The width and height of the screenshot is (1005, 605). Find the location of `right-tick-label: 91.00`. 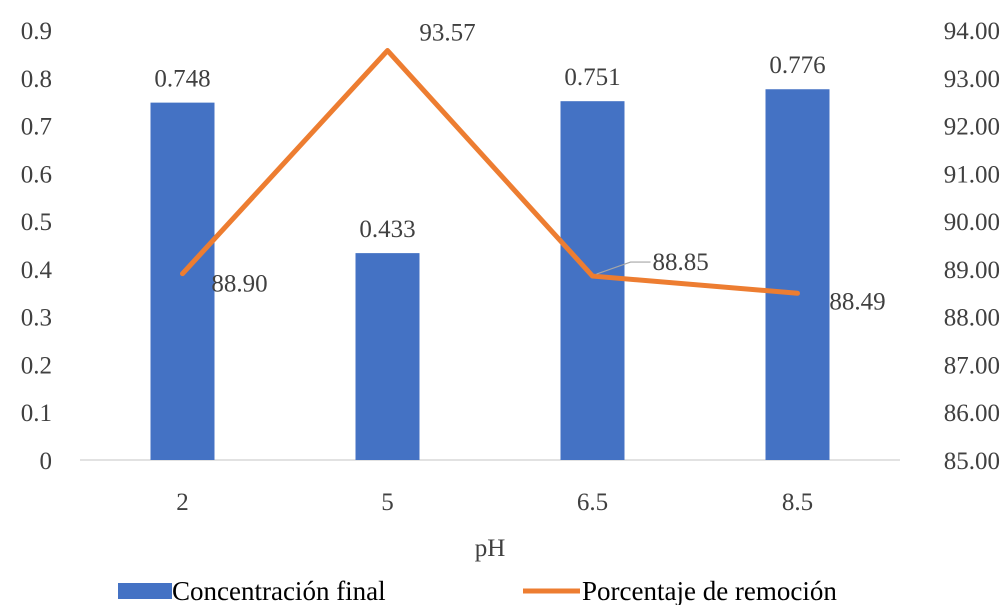

right-tick-label: 91.00 is located at coordinates (972, 174).